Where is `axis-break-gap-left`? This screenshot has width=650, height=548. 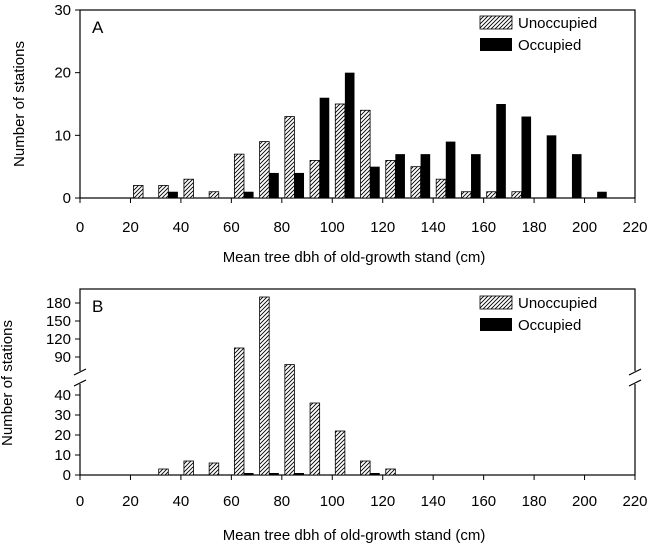 axis-break-gap-left is located at coordinates (80, 377).